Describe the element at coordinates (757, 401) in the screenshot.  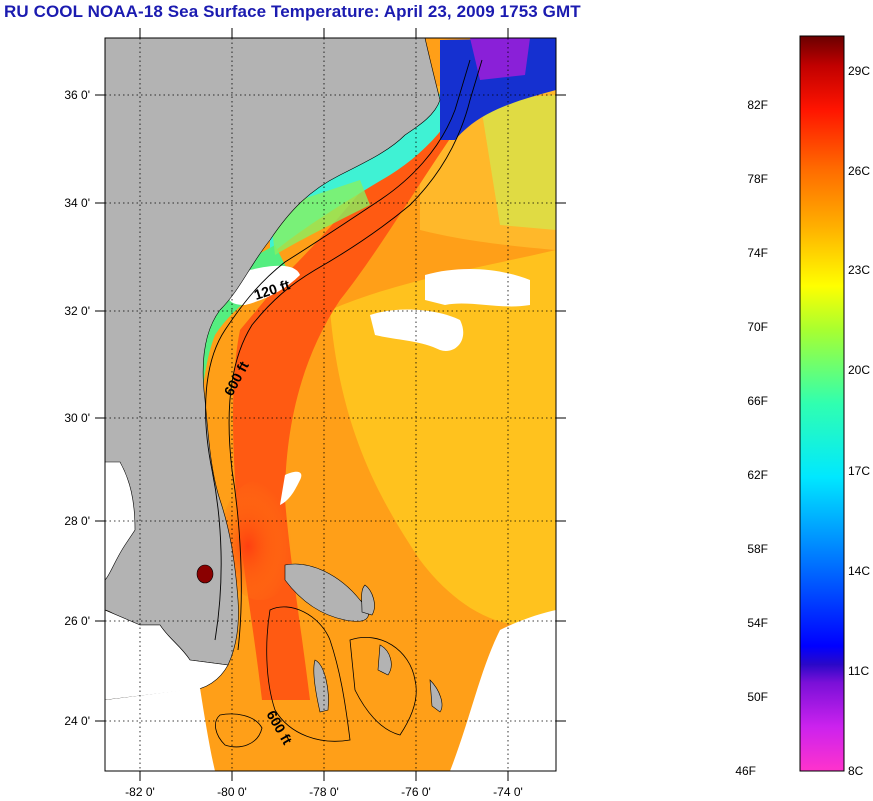
I see `colorbar-f-label: 66F` at that location.